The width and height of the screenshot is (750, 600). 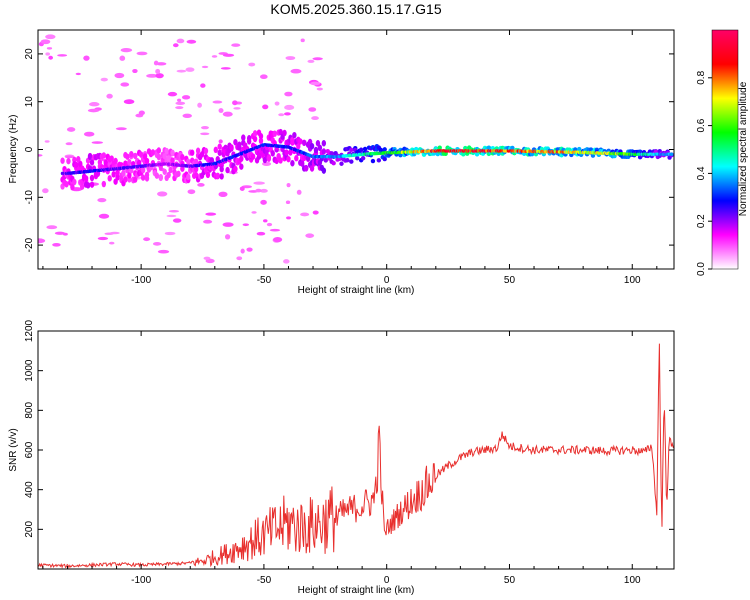 I want to click on x-tick-label: 0, so click(x=387, y=580).